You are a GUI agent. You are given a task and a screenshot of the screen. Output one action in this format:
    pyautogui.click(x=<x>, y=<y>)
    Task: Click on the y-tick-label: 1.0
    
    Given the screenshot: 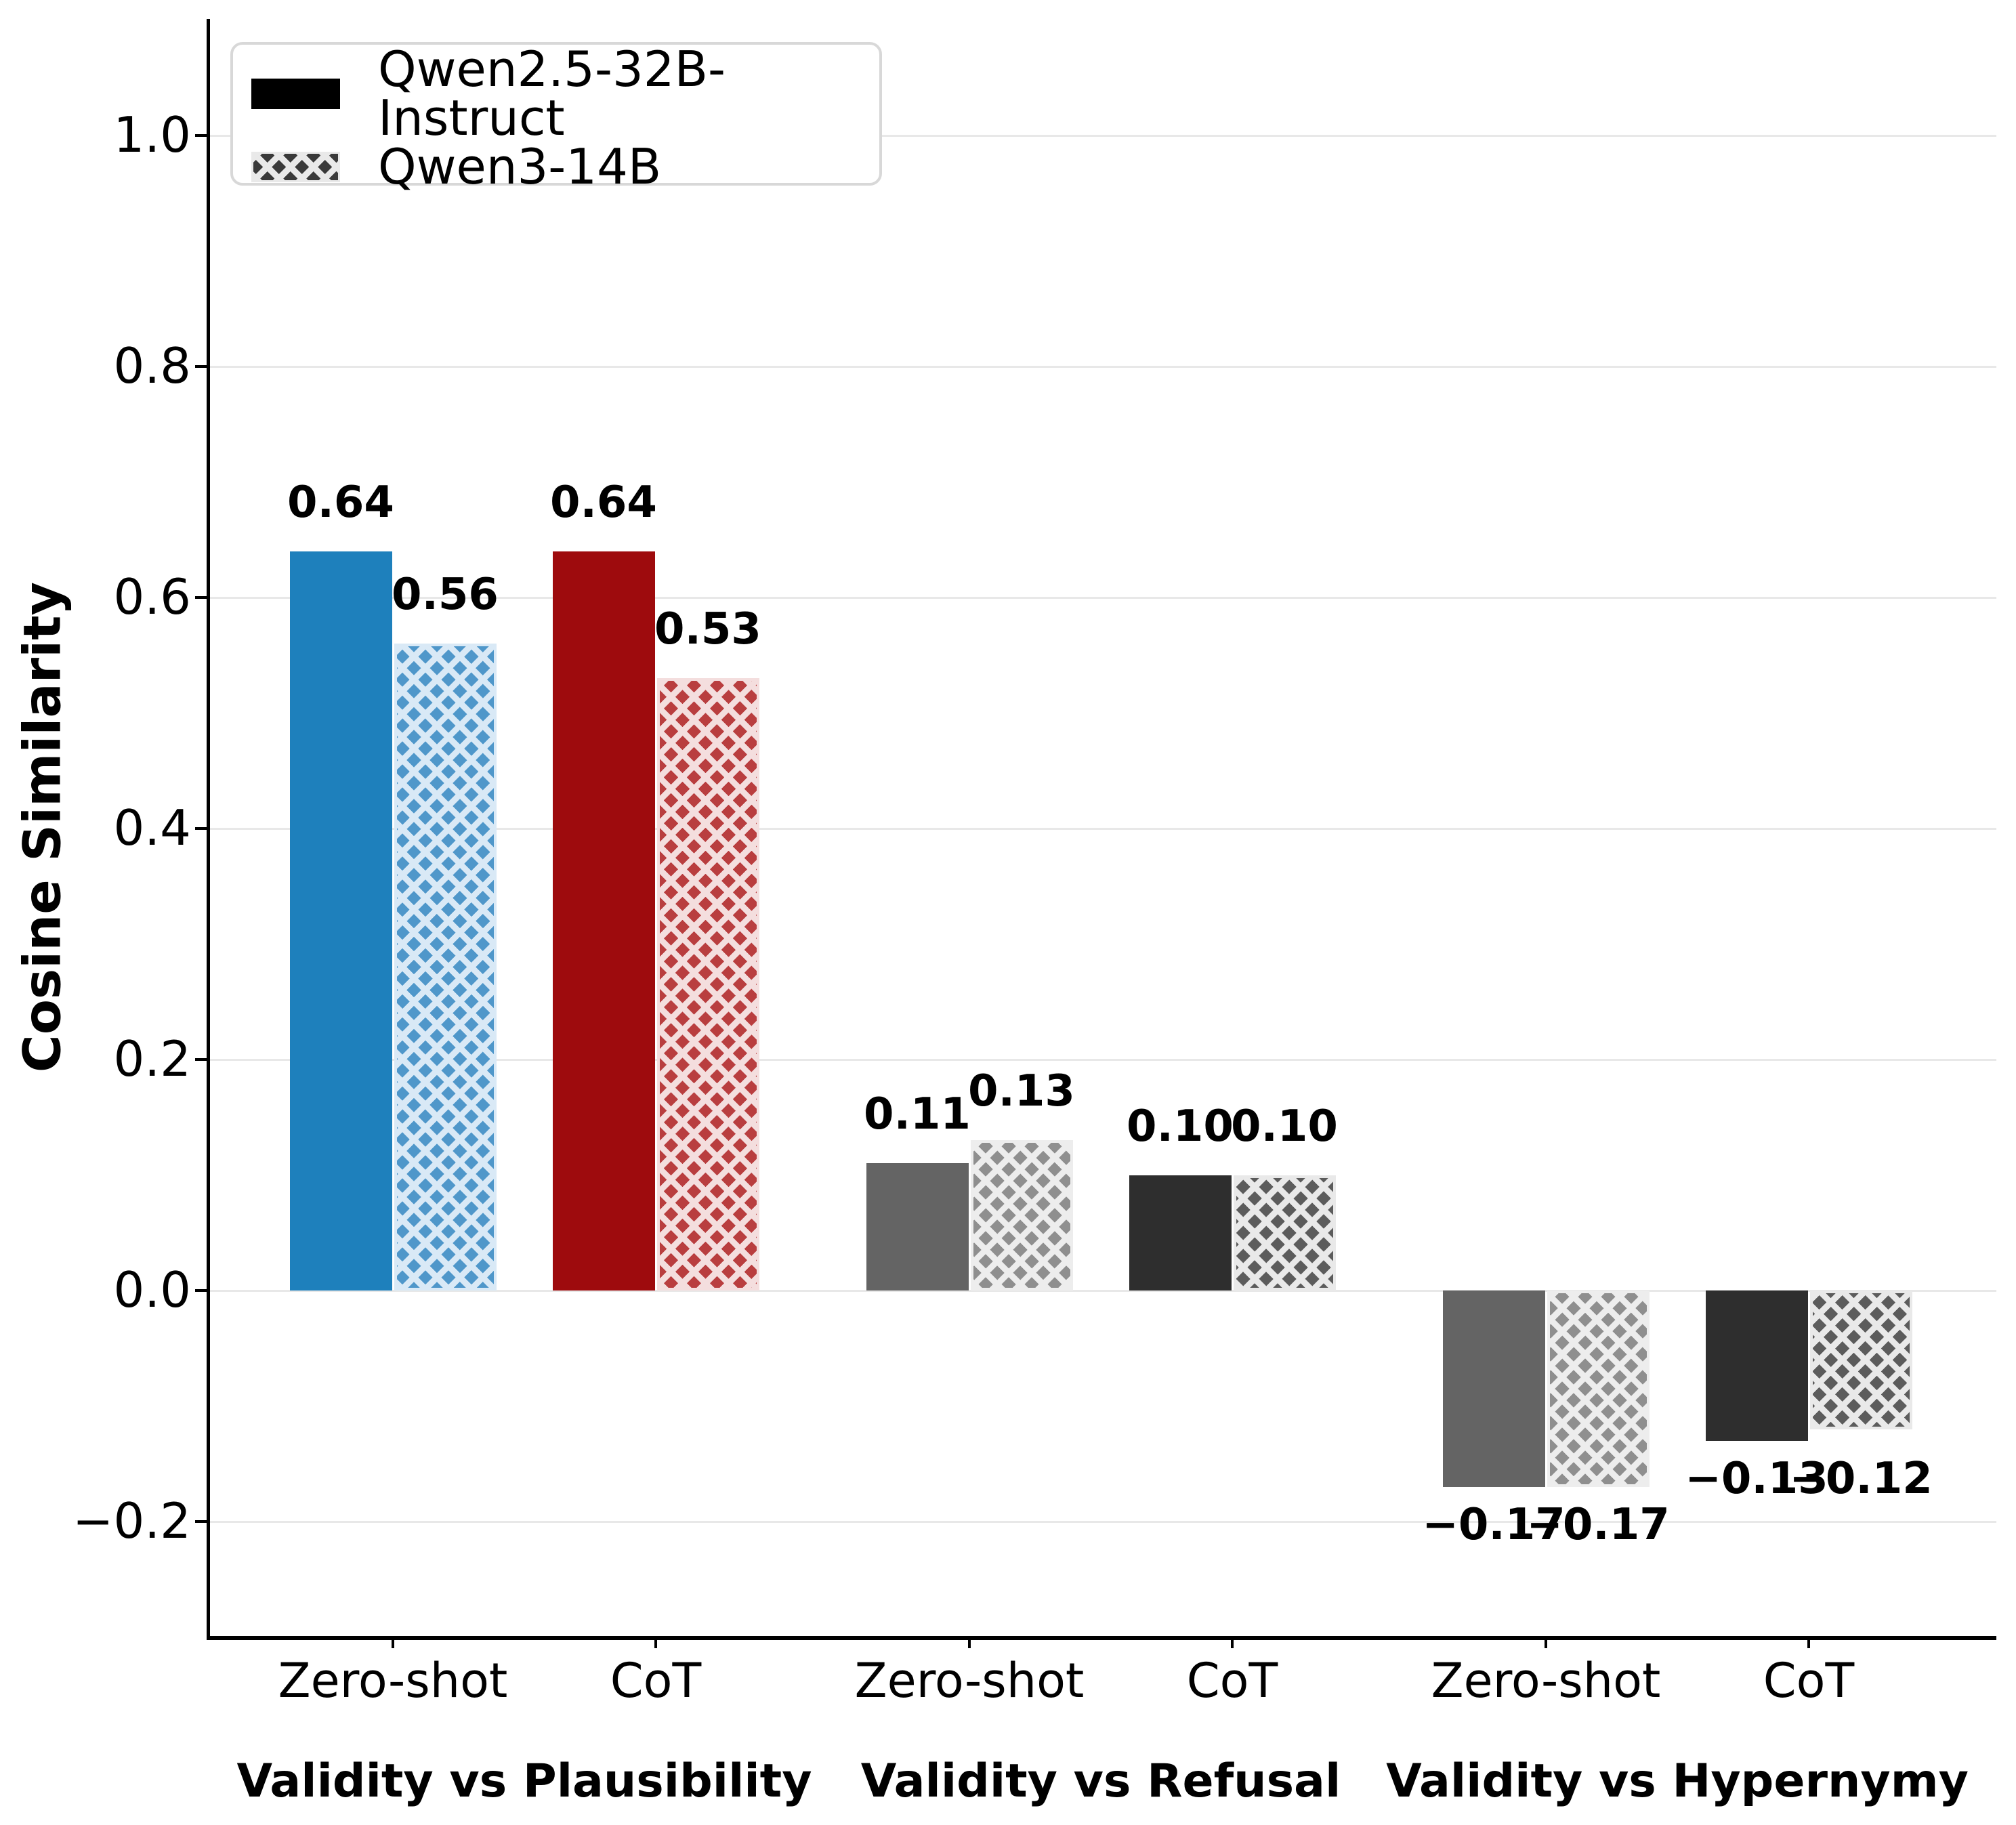 What is the action you would take?
    pyautogui.click(x=152, y=134)
    